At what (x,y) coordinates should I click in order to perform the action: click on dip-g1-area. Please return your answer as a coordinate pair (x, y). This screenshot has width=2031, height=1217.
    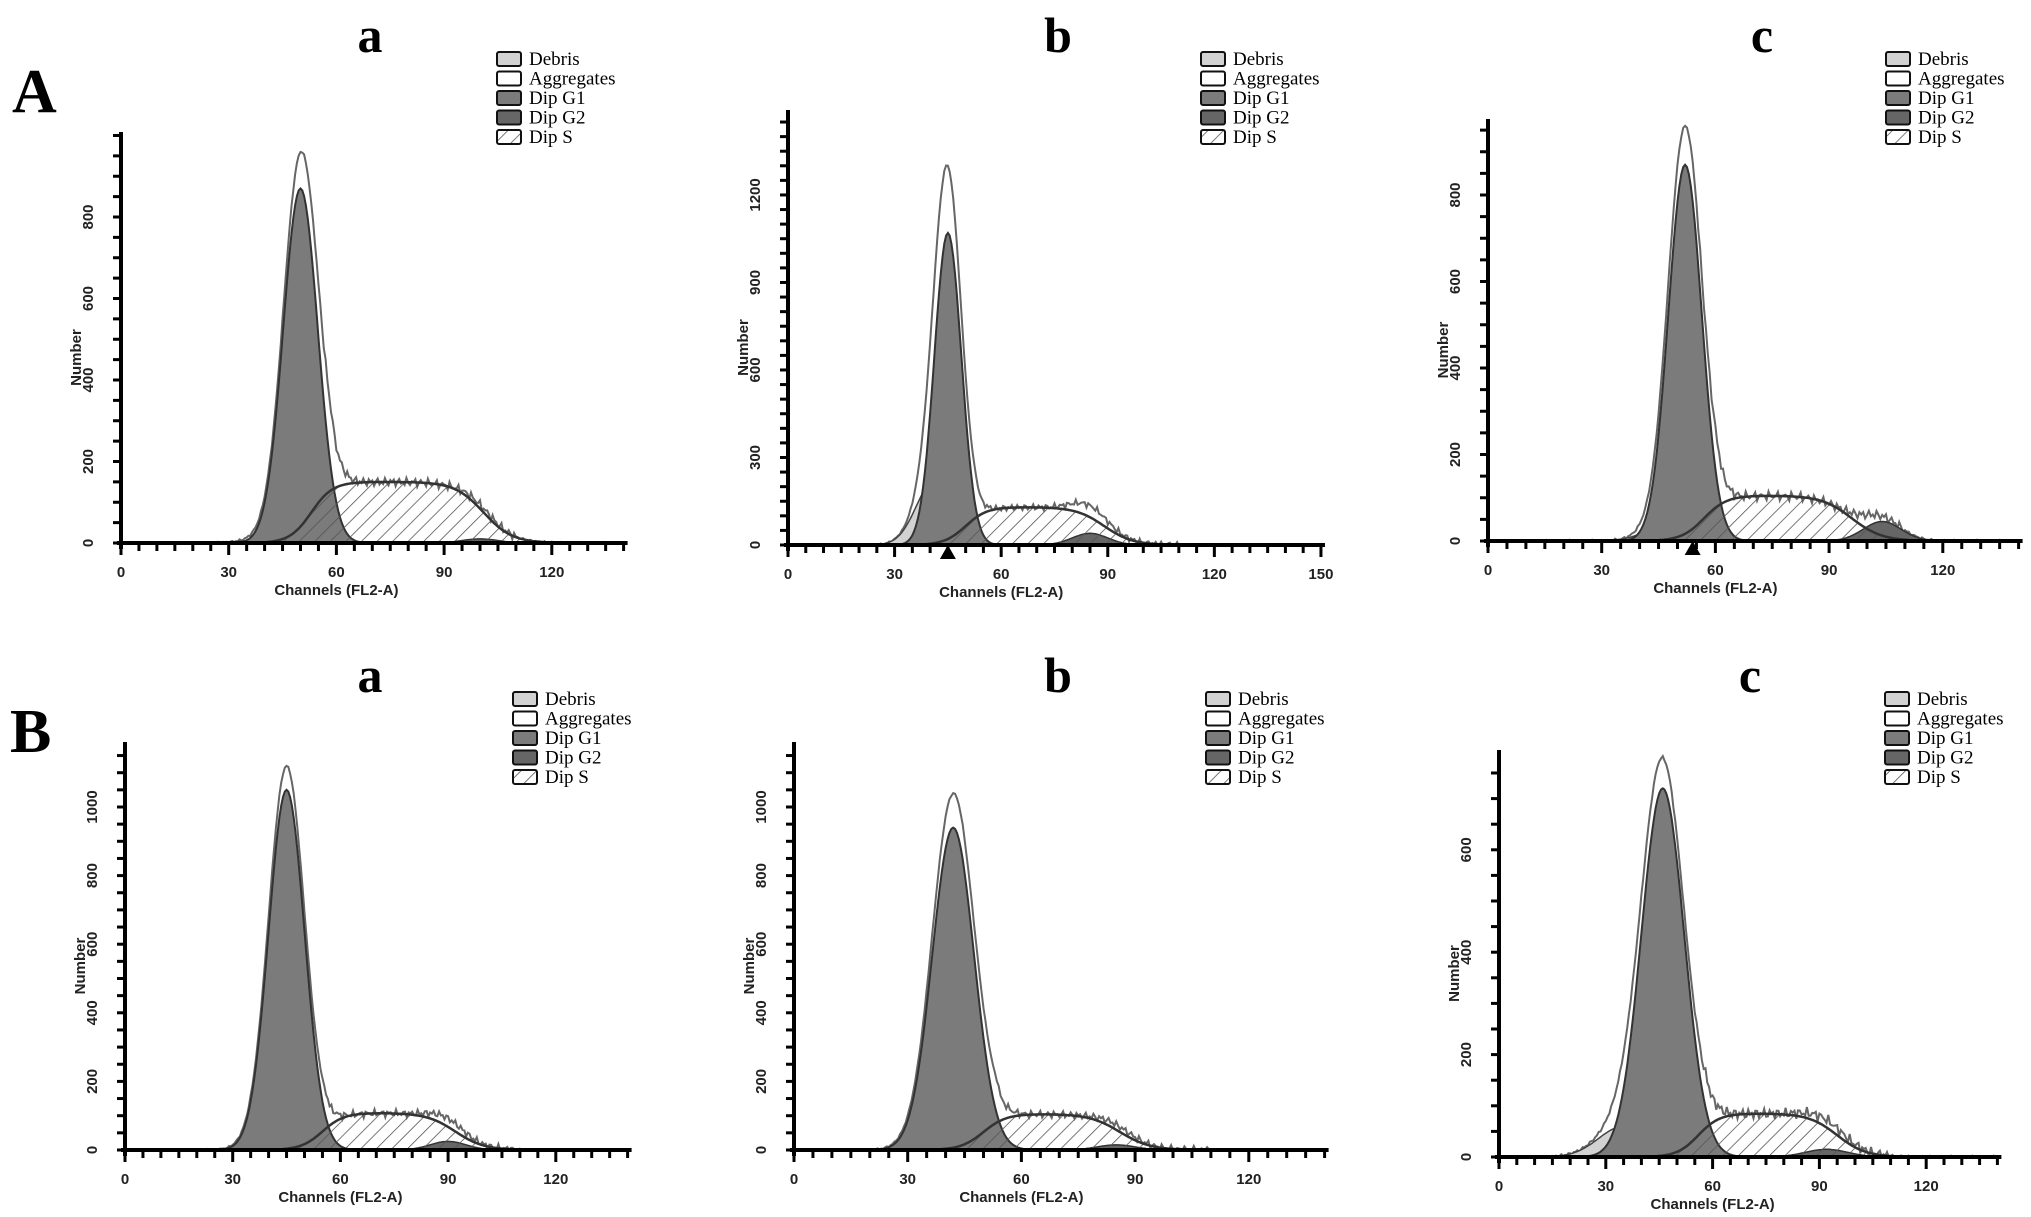
    Looking at the image, I should click on (1087, 988).